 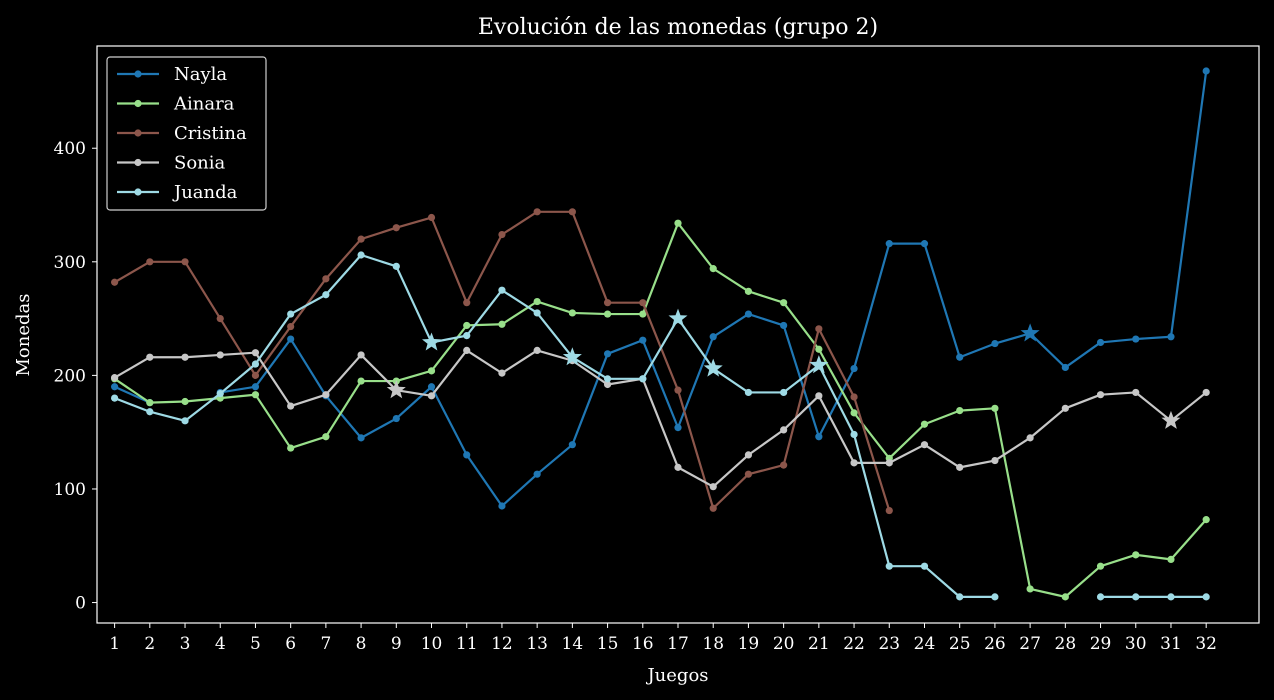 What do you see at coordinates (70, 263) in the screenshot?
I see `y-tick-label: 300` at bounding box center [70, 263].